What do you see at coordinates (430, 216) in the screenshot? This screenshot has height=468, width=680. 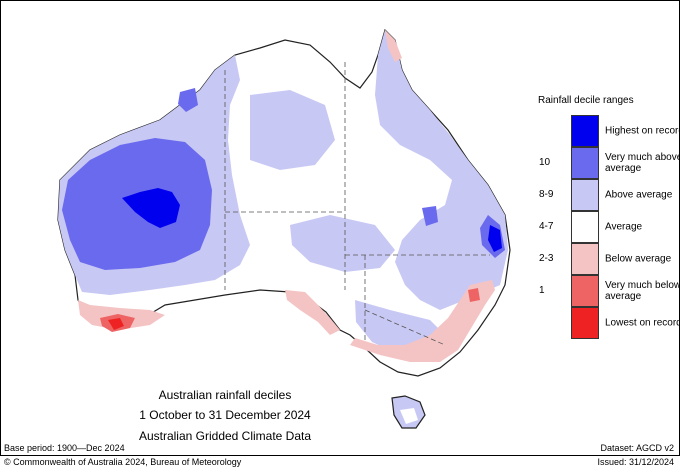 I see `very-much-above-region-qld-inland` at bounding box center [430, 216].